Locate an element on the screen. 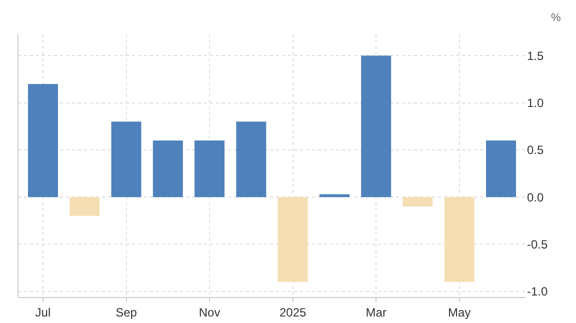  y-tick-label: 0.5 is located at coordinates (535, 150).